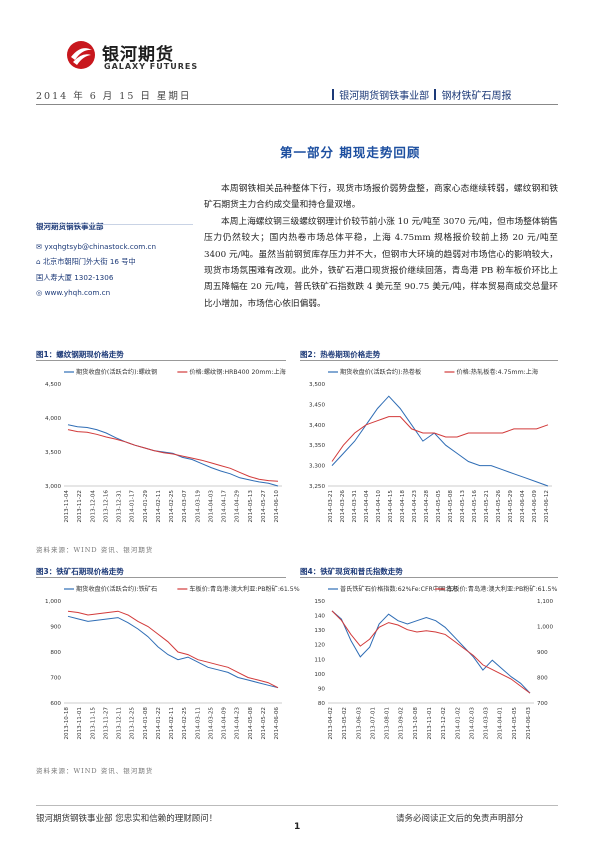 Image resolution: width=595 pixels, height=842 pixels. Describe the element at coordinates (75, 277) in the screenshot. I see `contact-address-2: 国人寿大厦 1302-1306` at that location.